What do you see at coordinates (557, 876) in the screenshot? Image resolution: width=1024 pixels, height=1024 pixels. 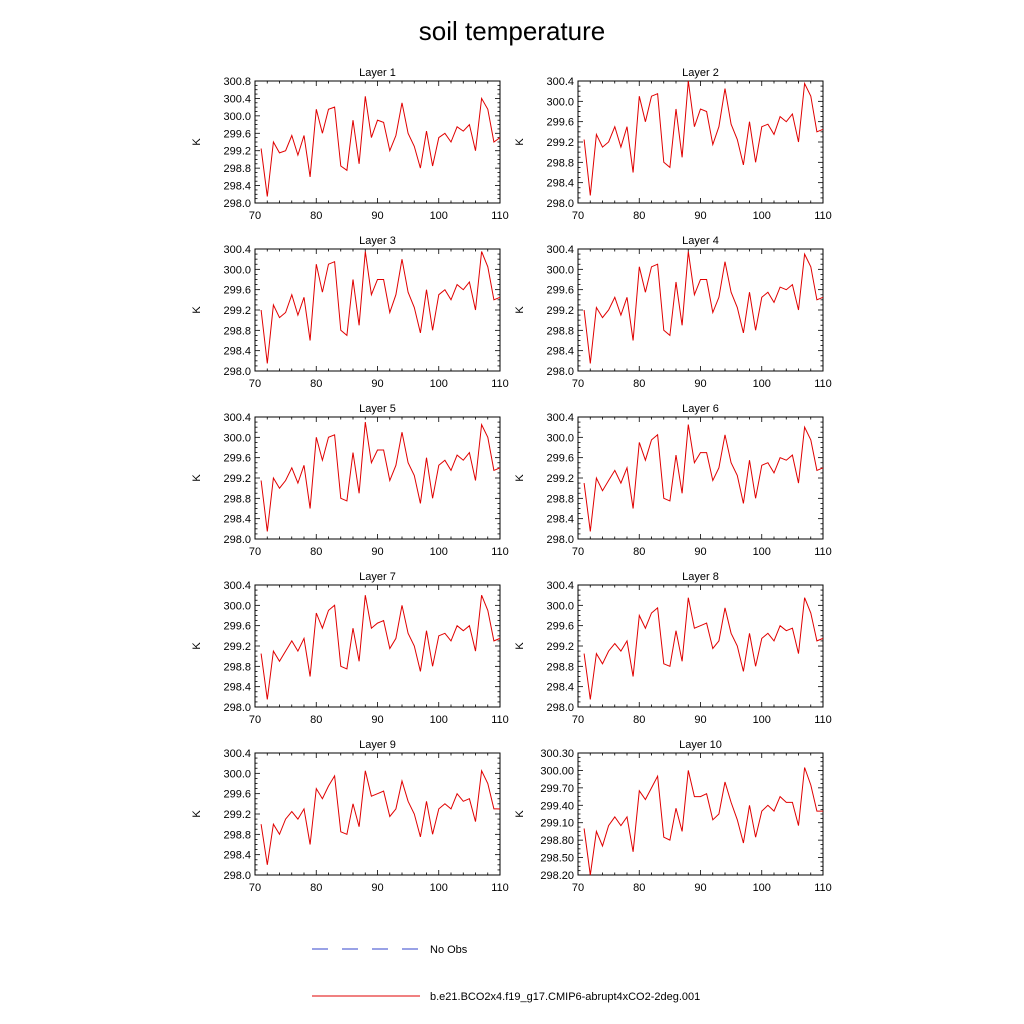 I see `y-tick-label: 298.20` at bounding box center [557, 876].